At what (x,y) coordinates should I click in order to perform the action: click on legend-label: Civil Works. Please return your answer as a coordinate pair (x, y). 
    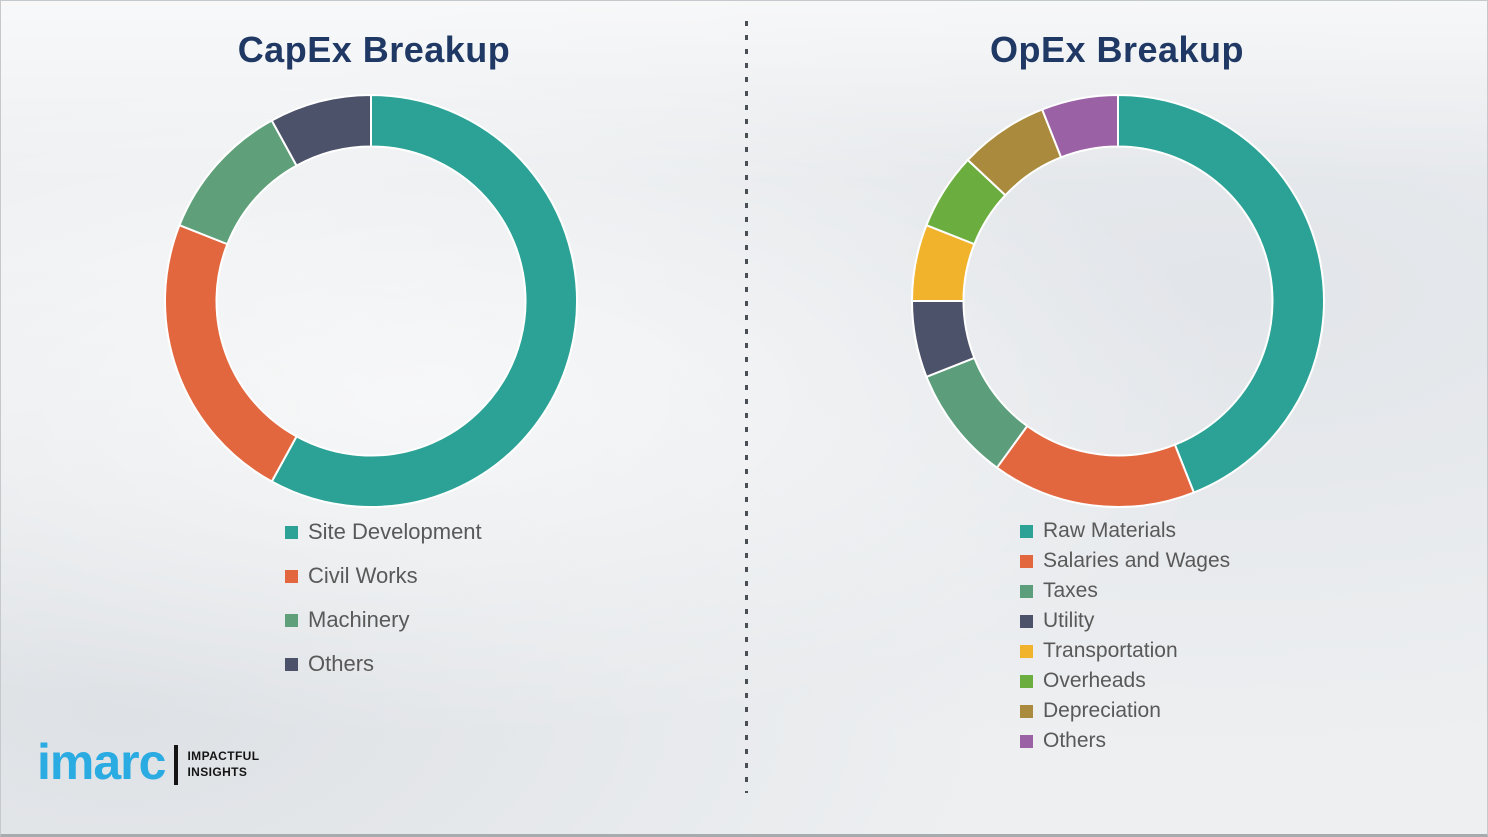
    Looking at the image, I should click on (363, 575).